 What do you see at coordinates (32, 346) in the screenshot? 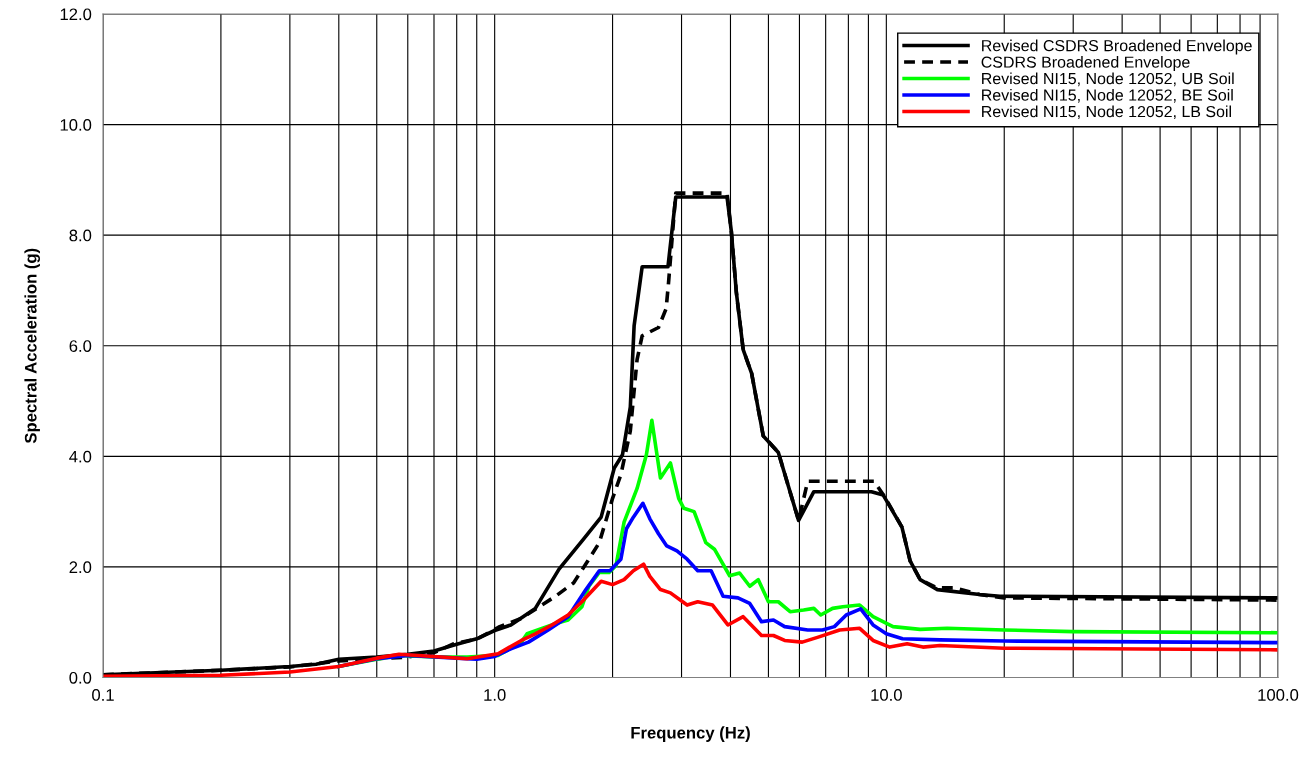
I see `y-axis-title: Spectral Acceleration (g)` at bounding box center [32, 346].